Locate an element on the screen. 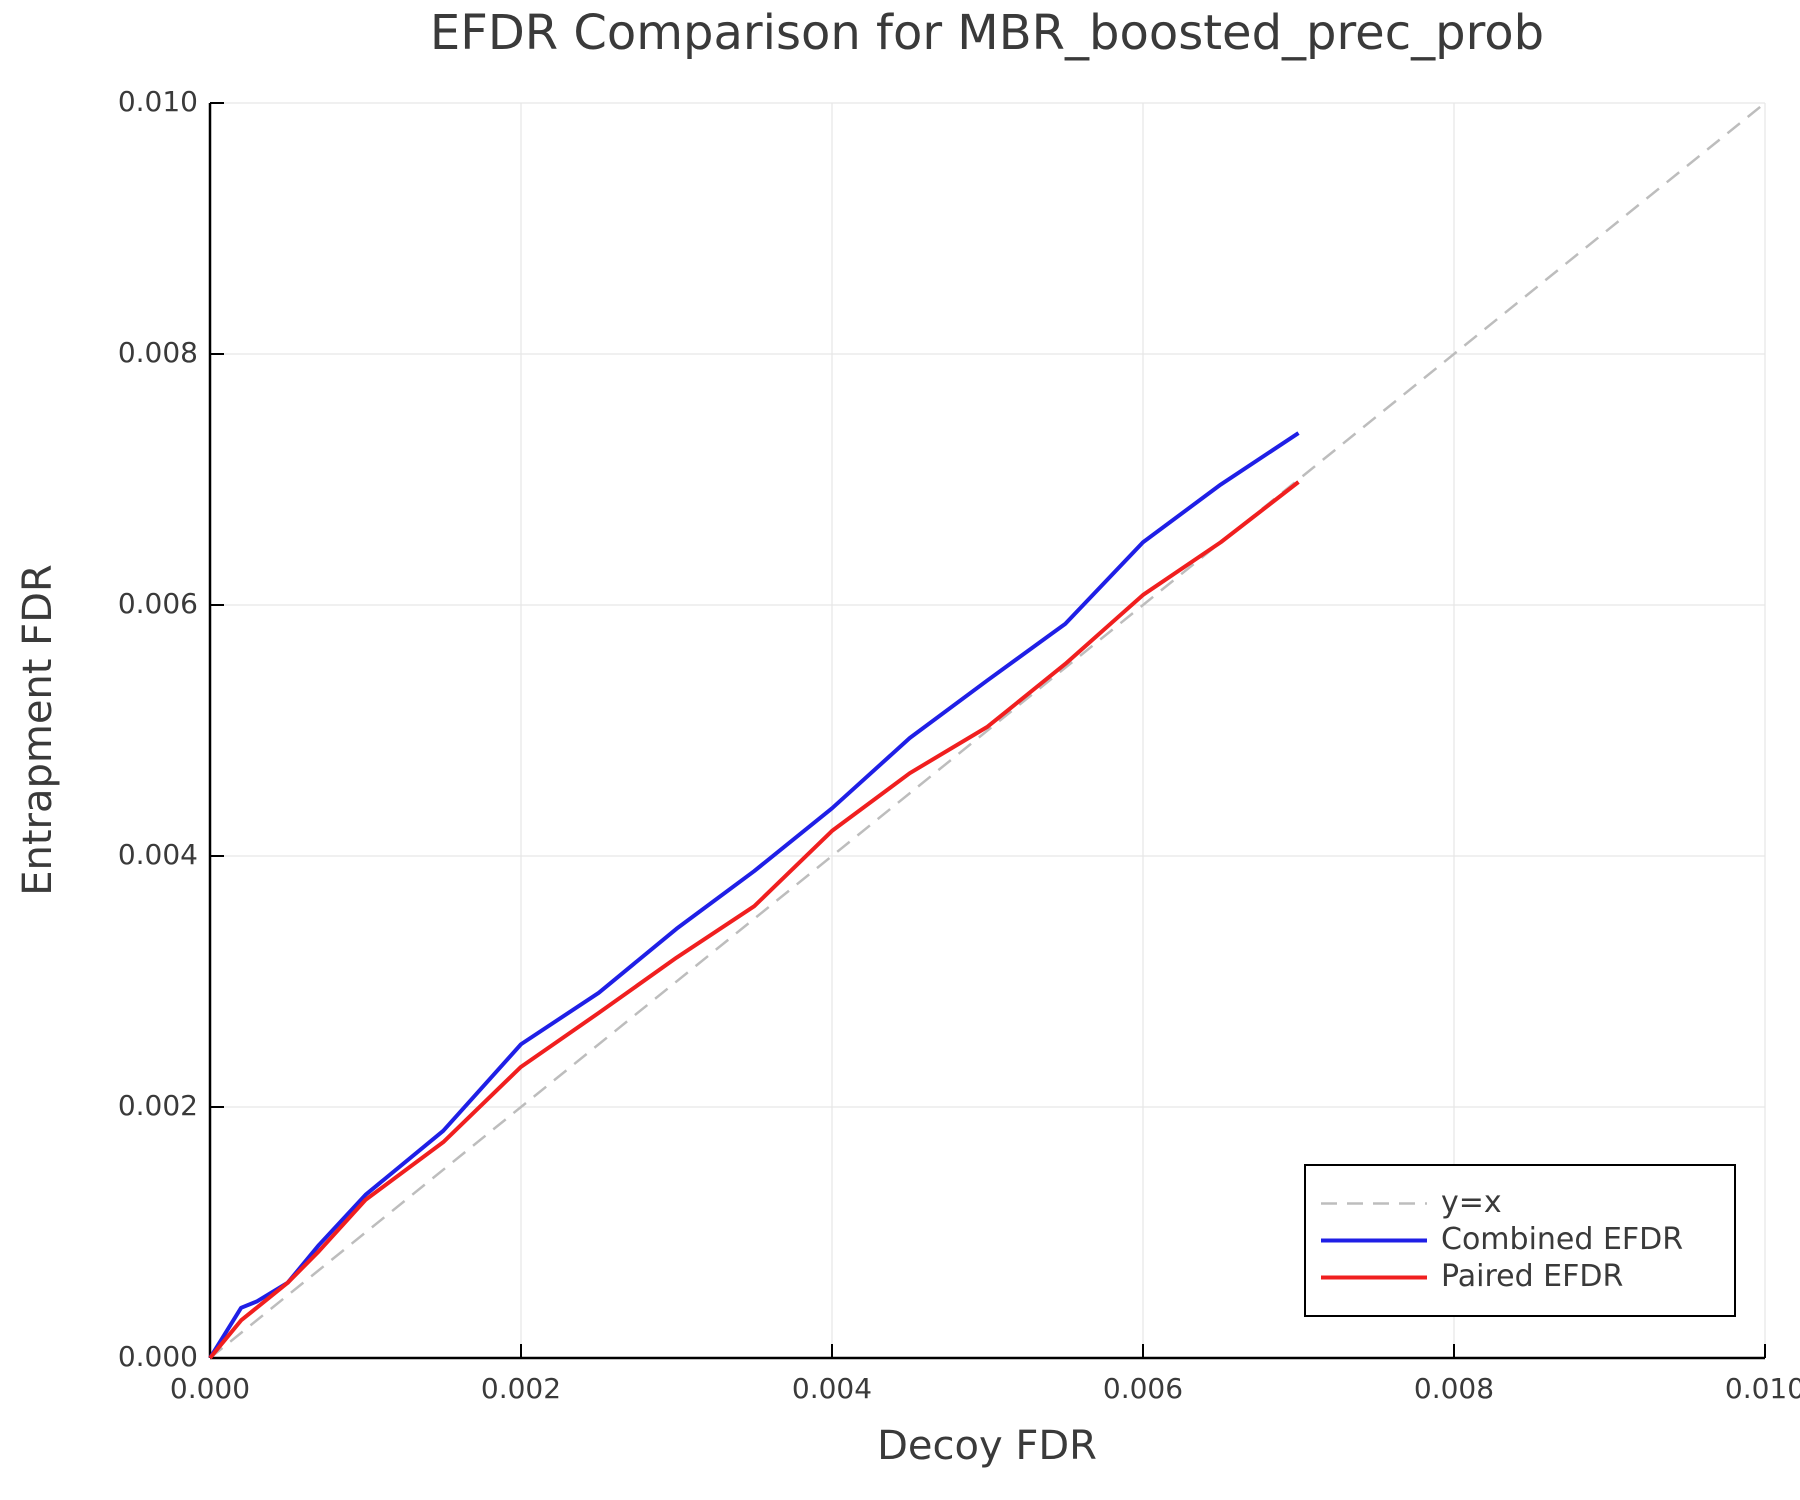 The height and width of the screenshot is (1500, 1800). x-tick-label: 0.006 is located at coordinates (1143, 1388).